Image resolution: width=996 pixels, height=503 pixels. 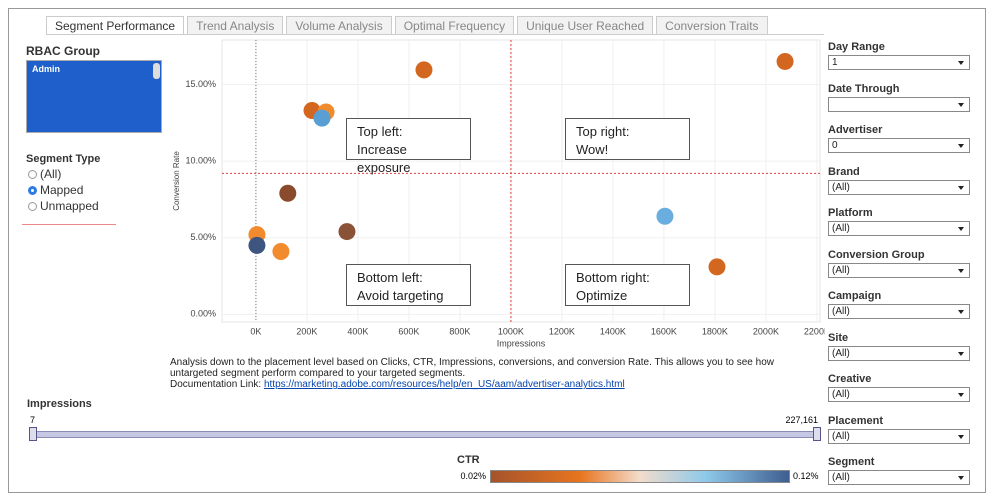 What do you see at coordinates (801, 420) in the screenshot?
I see `slider-max: 227,161` at bounding box center [801, 420].